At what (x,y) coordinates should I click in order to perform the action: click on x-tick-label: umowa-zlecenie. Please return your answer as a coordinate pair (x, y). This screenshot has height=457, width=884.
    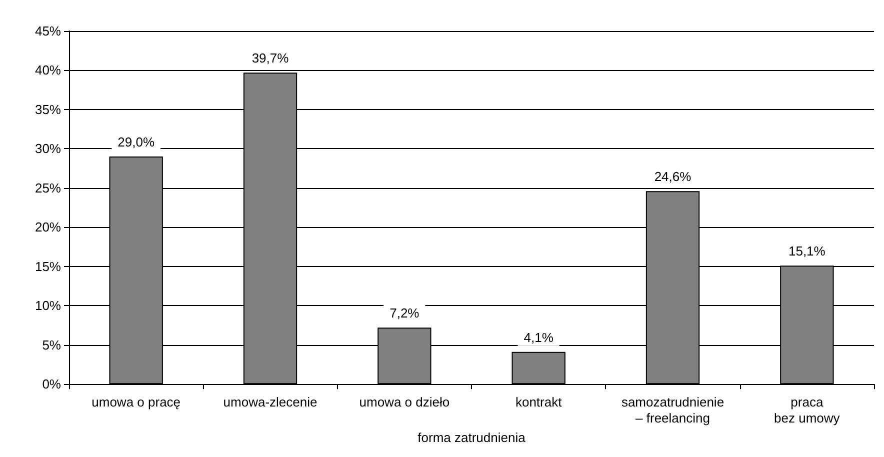
    Looking at the image, I should click on (270, 402).